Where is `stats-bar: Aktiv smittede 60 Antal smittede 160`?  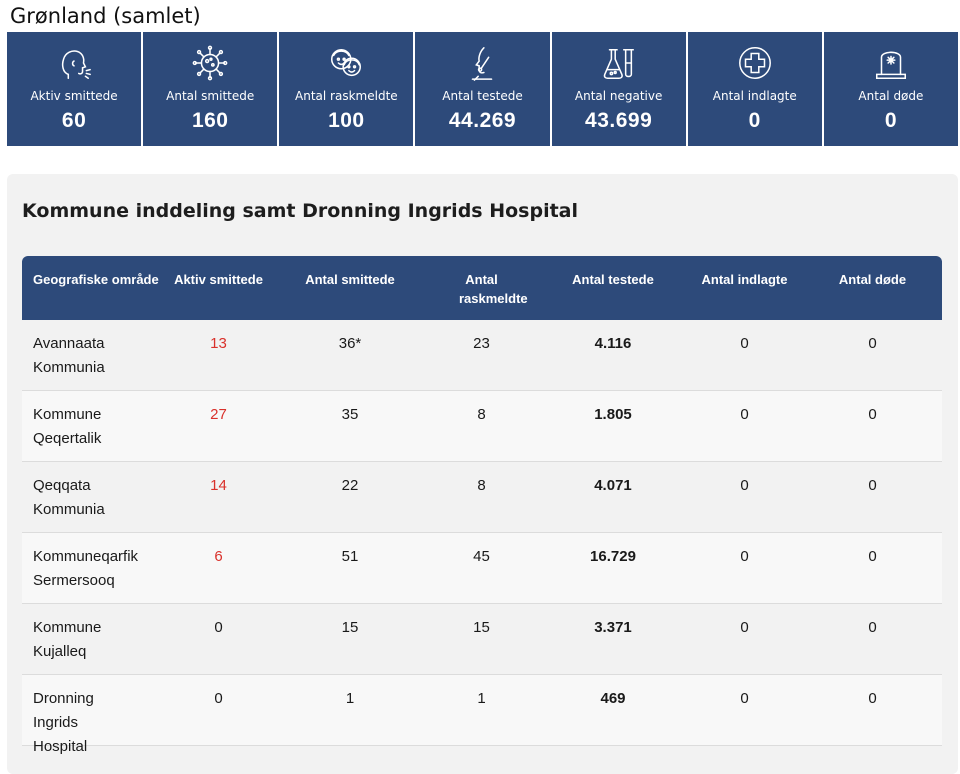 stats-bar: Aktiv smittede 60 Antal smittede 160 is located at coordinates (482, 89).